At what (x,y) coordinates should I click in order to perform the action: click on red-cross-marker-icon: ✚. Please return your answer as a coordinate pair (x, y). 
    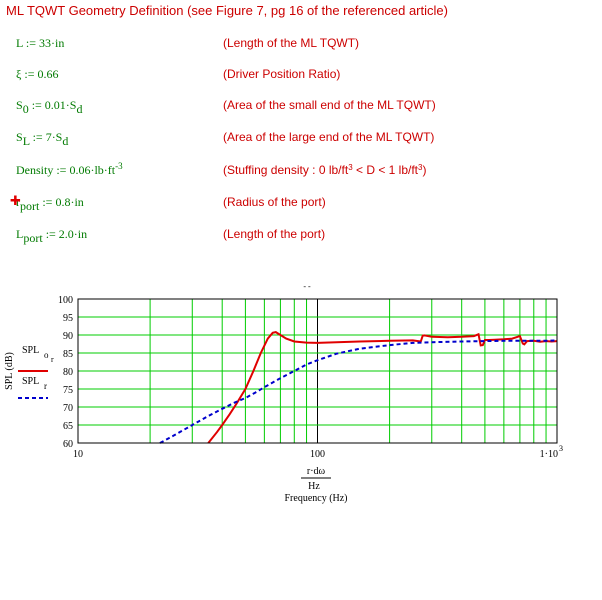
    Looking at the image, I should click on (15, 201).